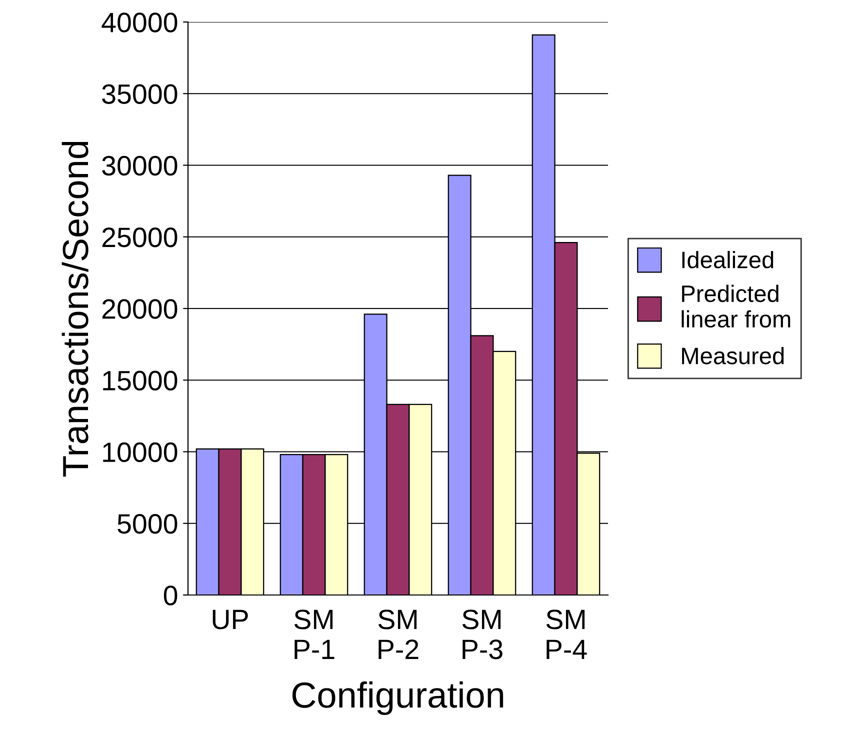 This screenshot has width=853, height=744. I want to click on x-tick-label: UP, so click(230, 620).